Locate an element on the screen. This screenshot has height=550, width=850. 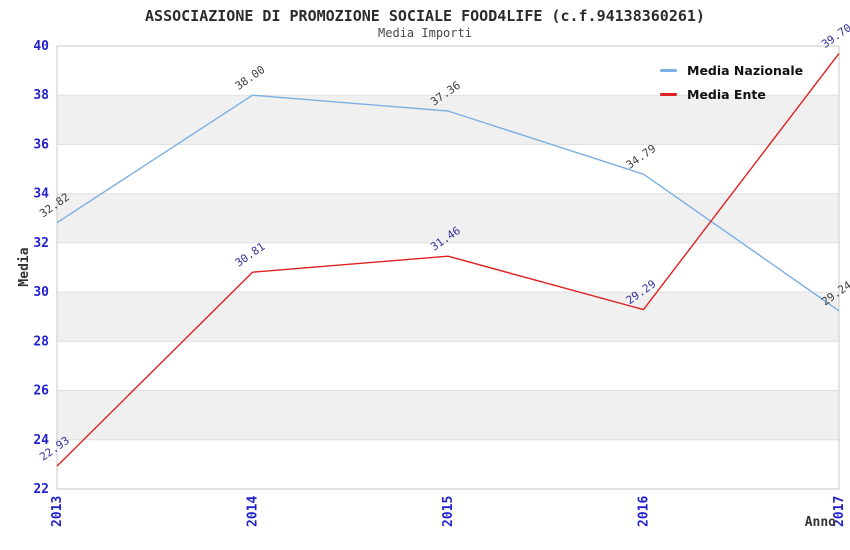
chart-legend: Media Nazionale Media Ente is located at coordinates (731, 82).